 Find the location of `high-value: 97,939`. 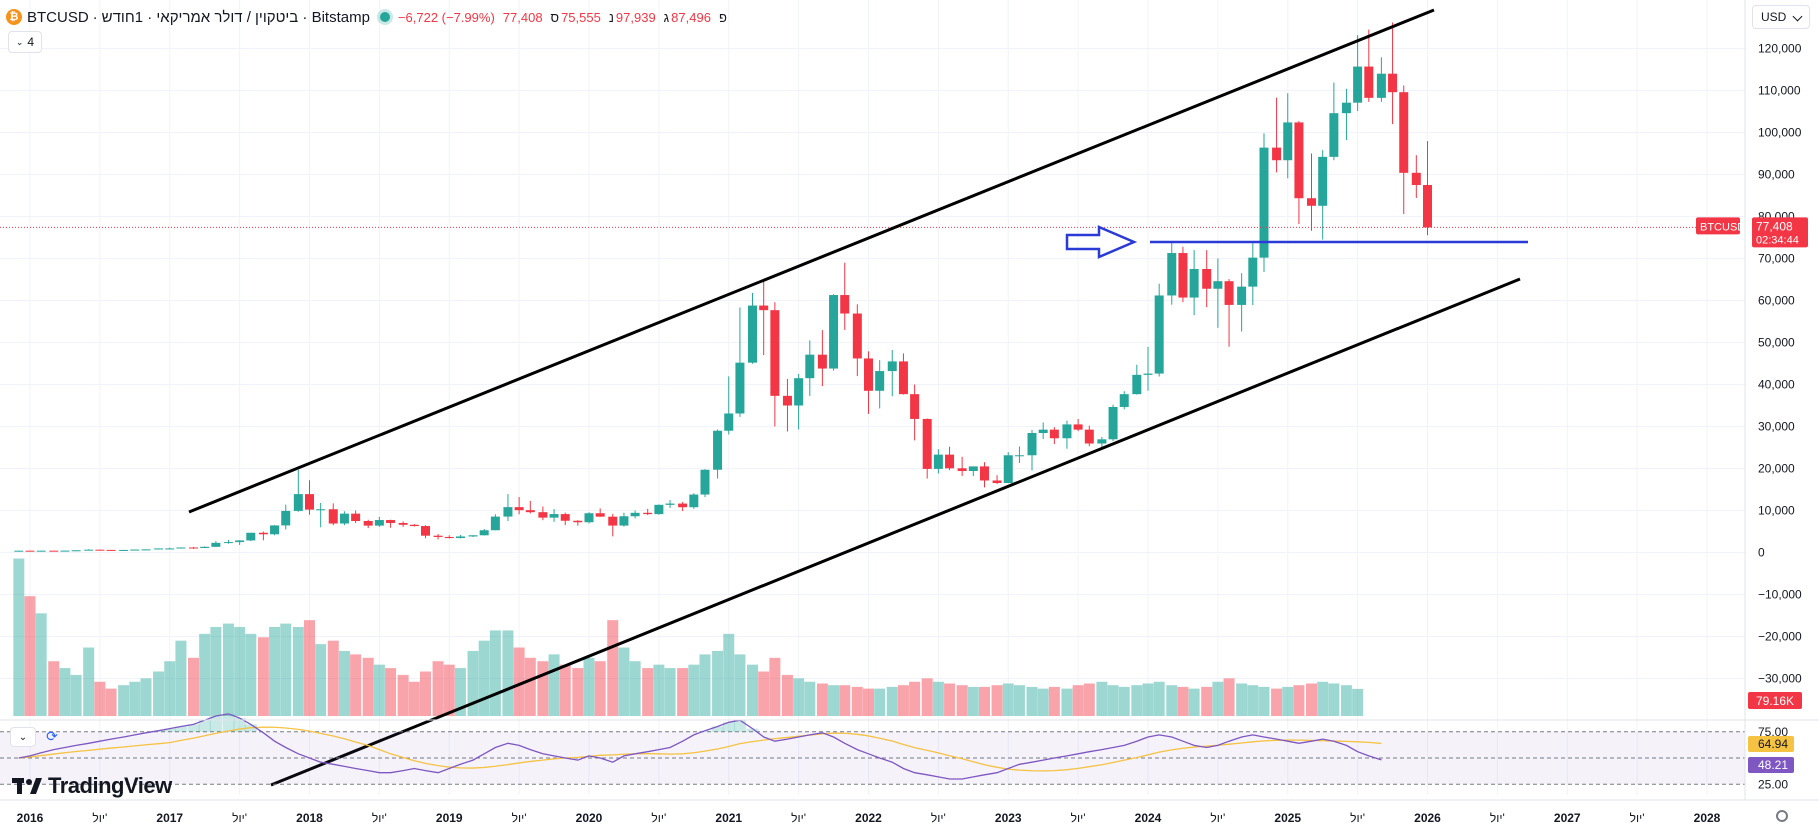

high-value: 97,939 is located at coordinates (635, 17).